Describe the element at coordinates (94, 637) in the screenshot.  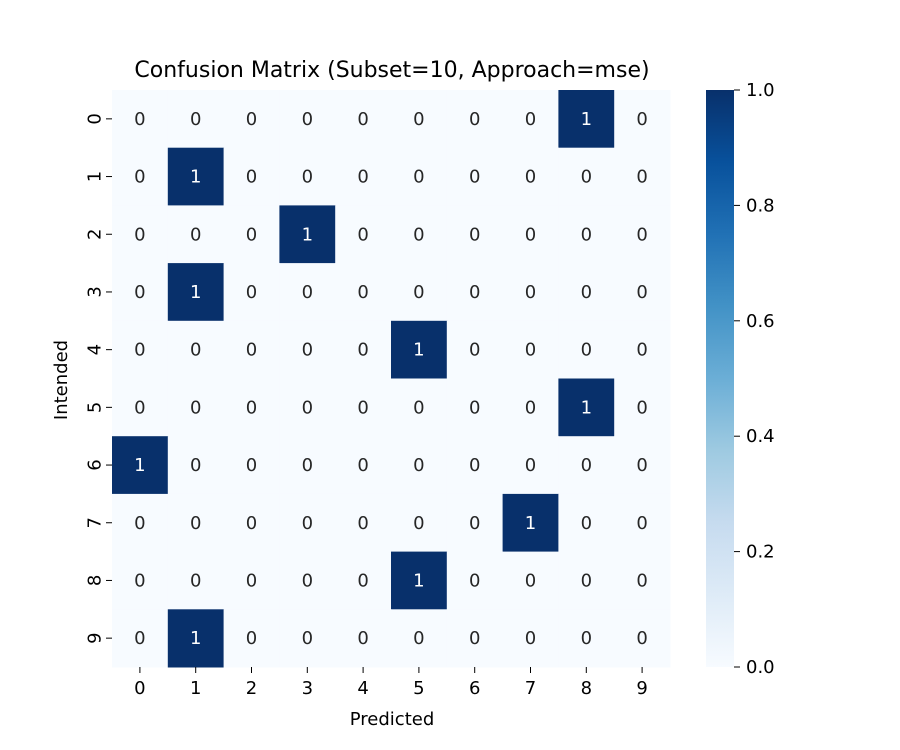
I see `y-tick-label: 9` at that location.